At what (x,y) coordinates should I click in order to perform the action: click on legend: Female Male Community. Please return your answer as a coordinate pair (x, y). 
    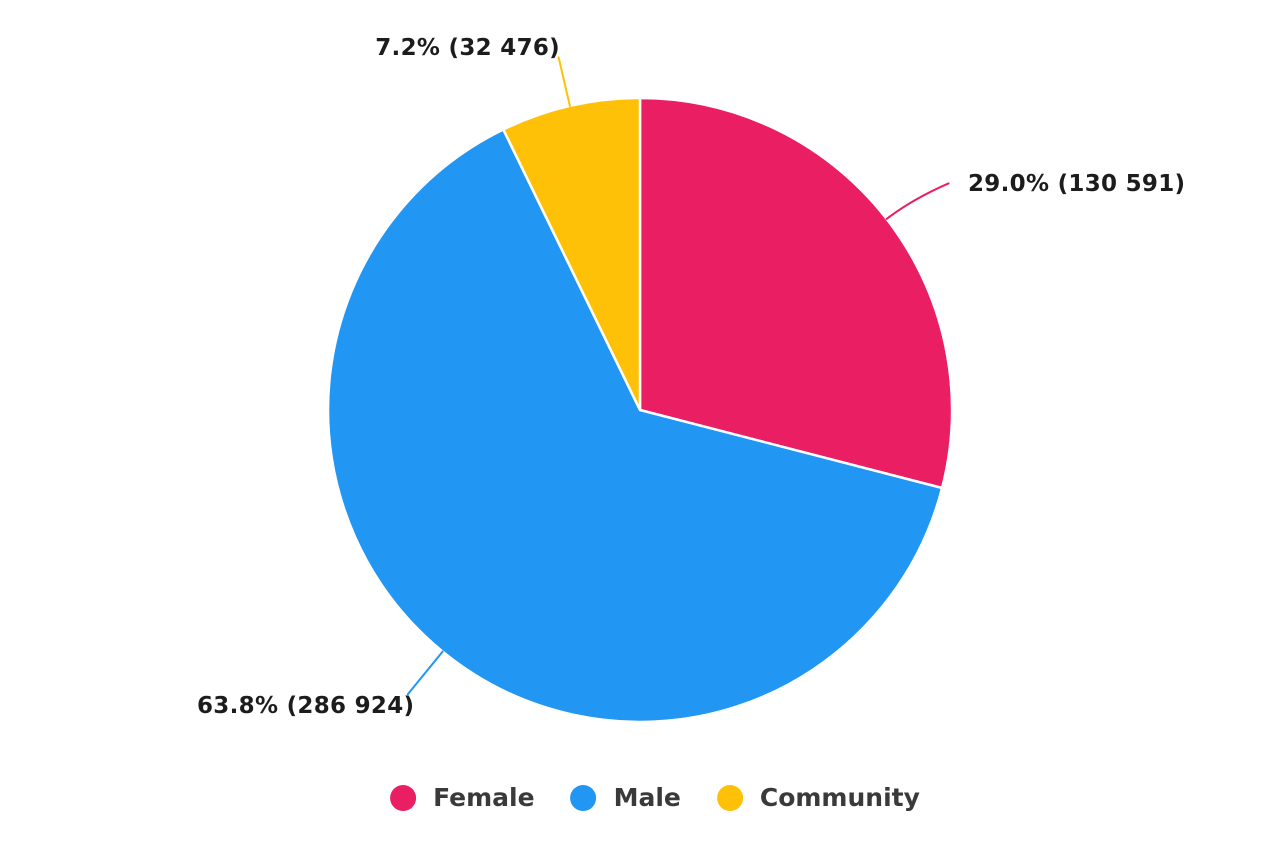
    Looking at the image, I should click on (655, 797).